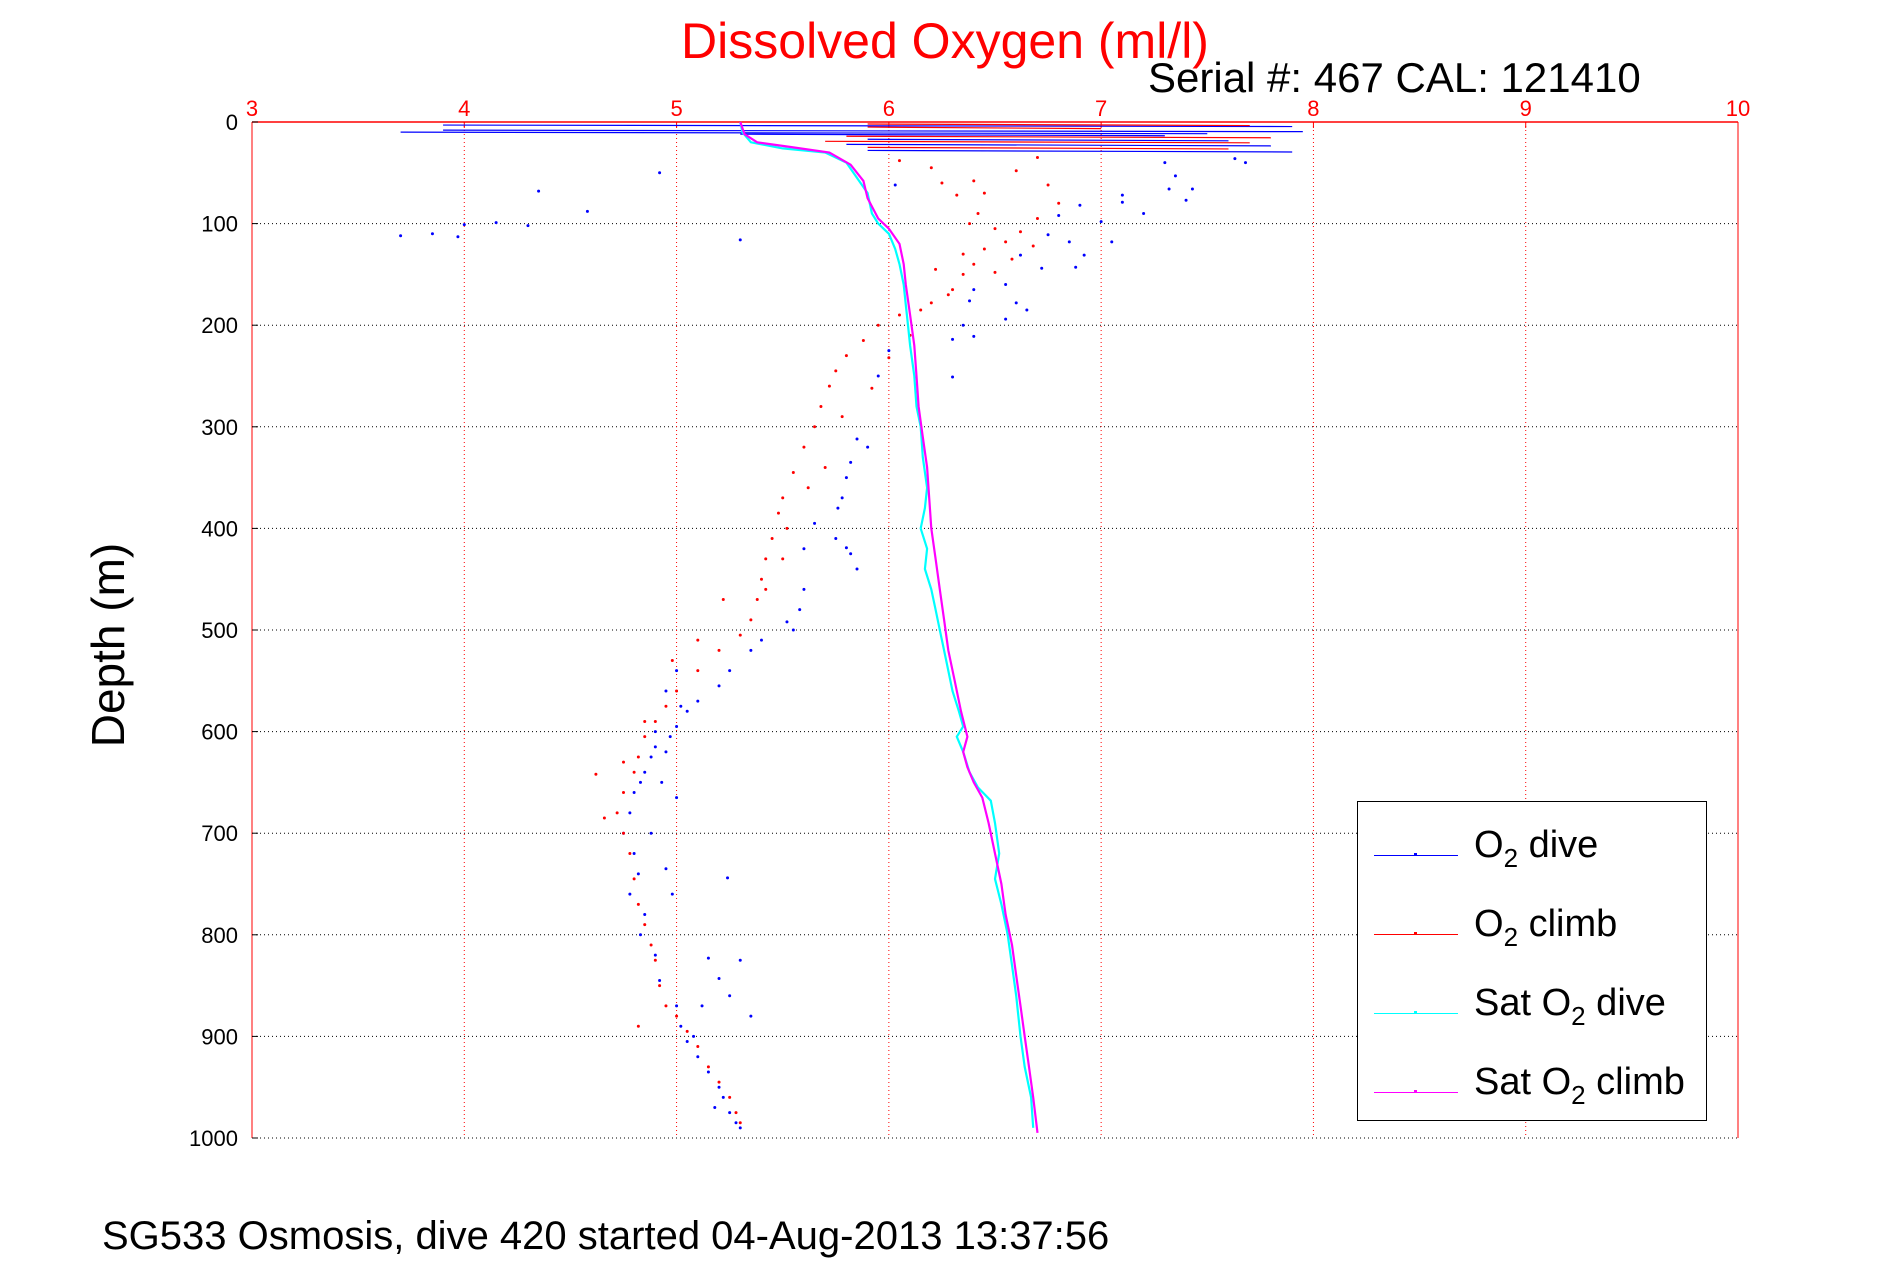 The height and width of the screenshot is (1262, 1891). I want to click on legend-label: Sat O2 dive, so click(1570, 1007).